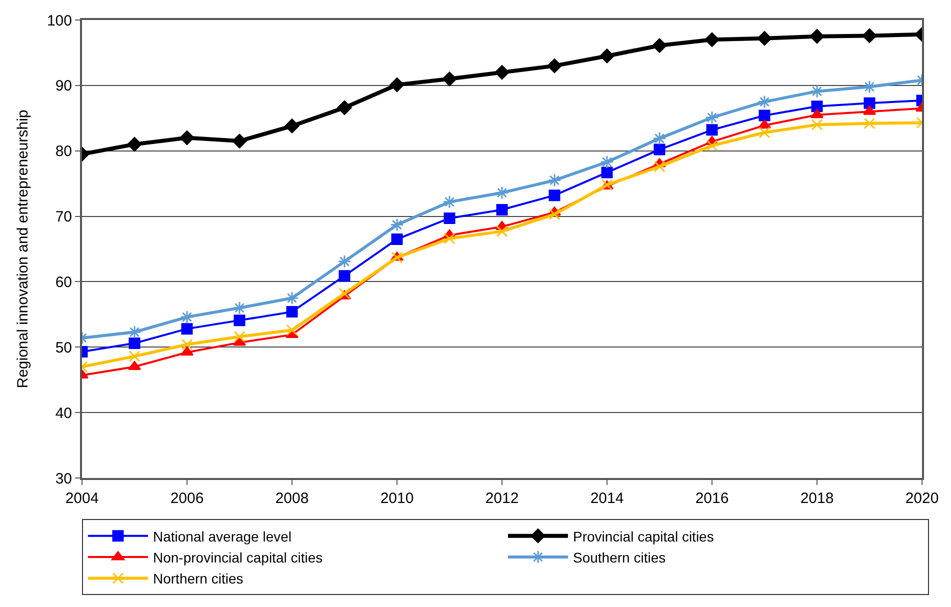 The width and height of the screenshot is (951, 607). I want to click on x-tick-label: 2006, so click(187, 498).